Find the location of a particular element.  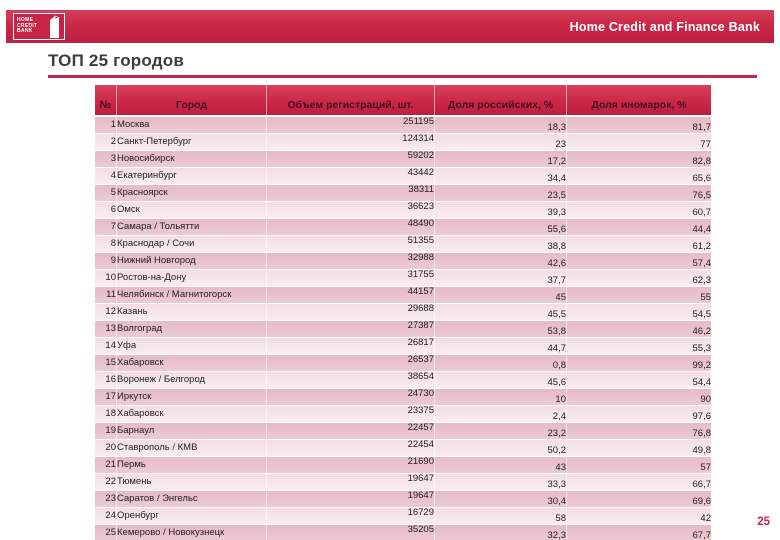

russian-share-value: 58 is located at coordinates (501, 516).